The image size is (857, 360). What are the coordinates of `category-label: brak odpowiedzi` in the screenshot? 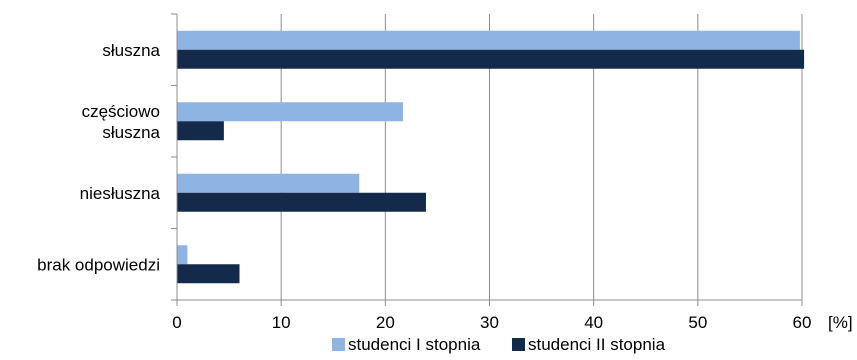 It's located at (98, 264).